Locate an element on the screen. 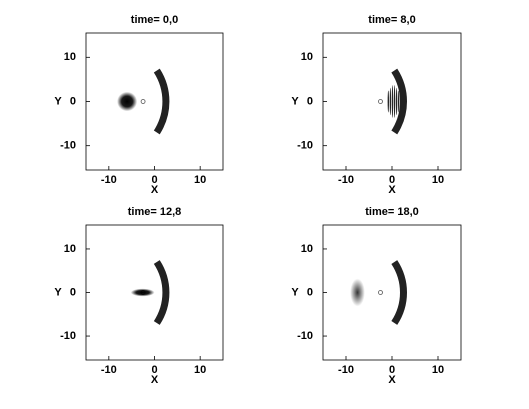 This screenshot has height=409, width=529. panel: time= 8,0 -10 0 10 -10 0 10 X Y is located at coordinates (376, 105).